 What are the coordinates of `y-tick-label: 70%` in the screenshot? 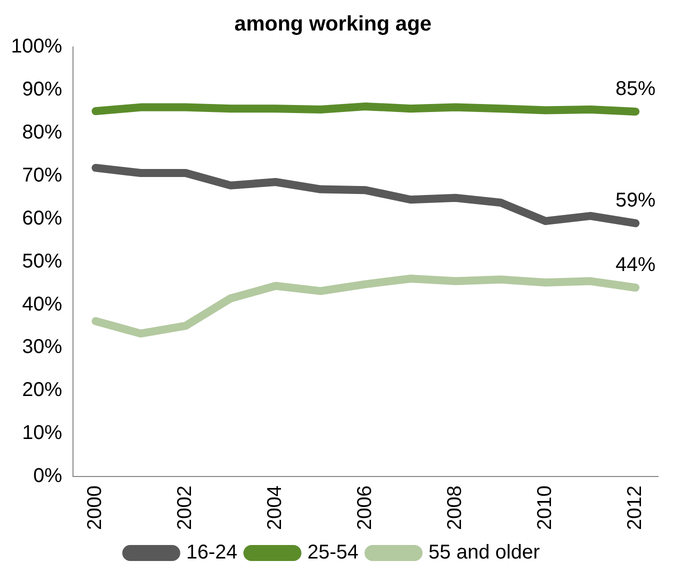 It's located at (42, 175).